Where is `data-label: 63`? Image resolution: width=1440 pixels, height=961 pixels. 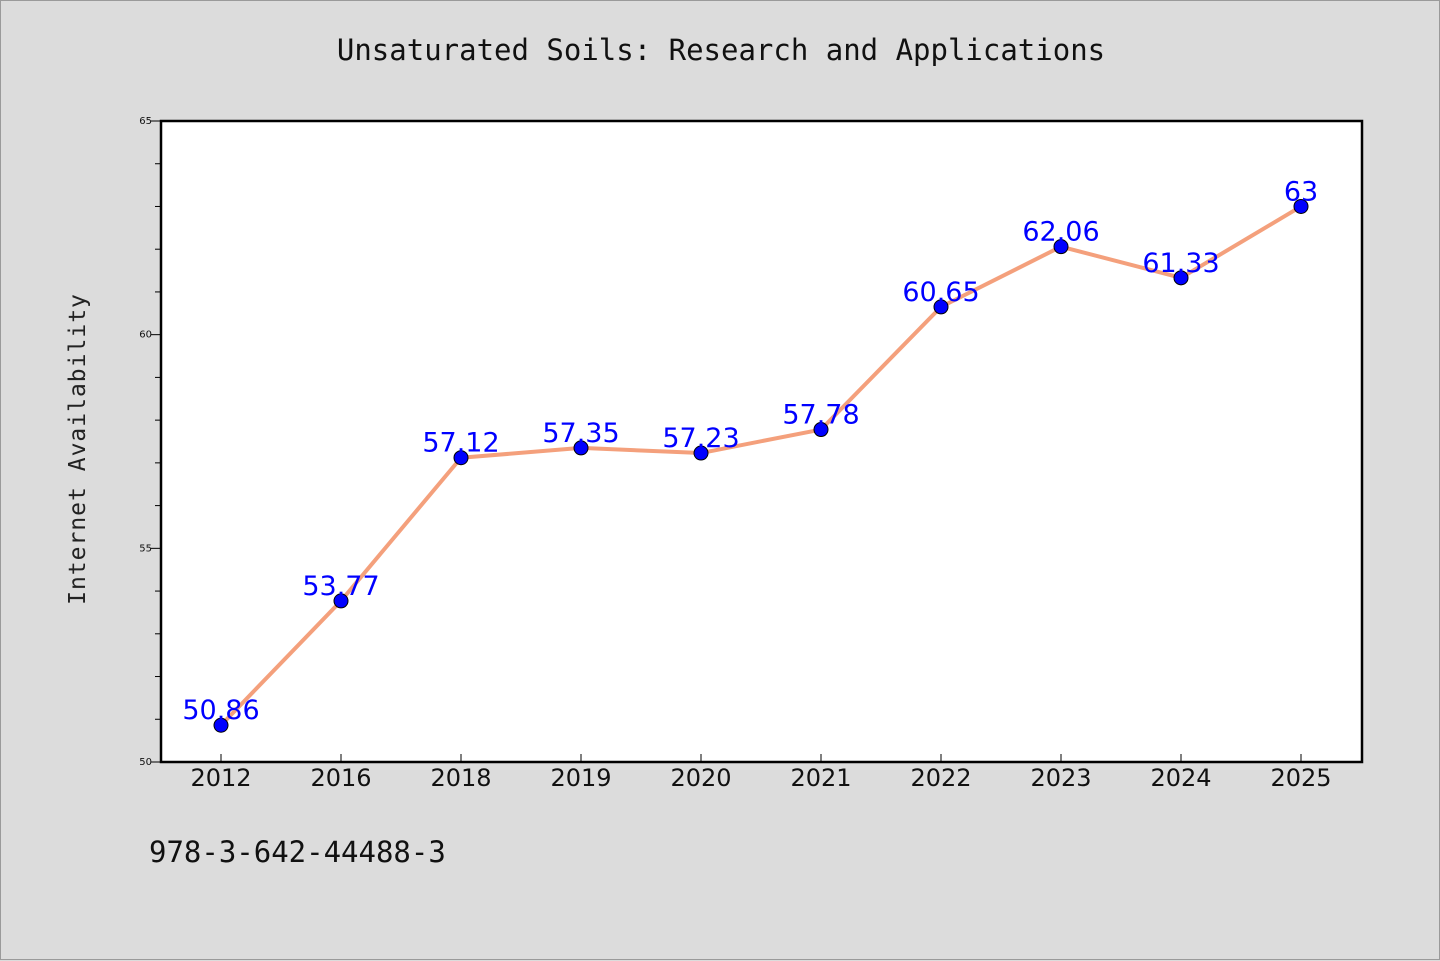
data-label: 63 is located at coordinates (1301, 191).